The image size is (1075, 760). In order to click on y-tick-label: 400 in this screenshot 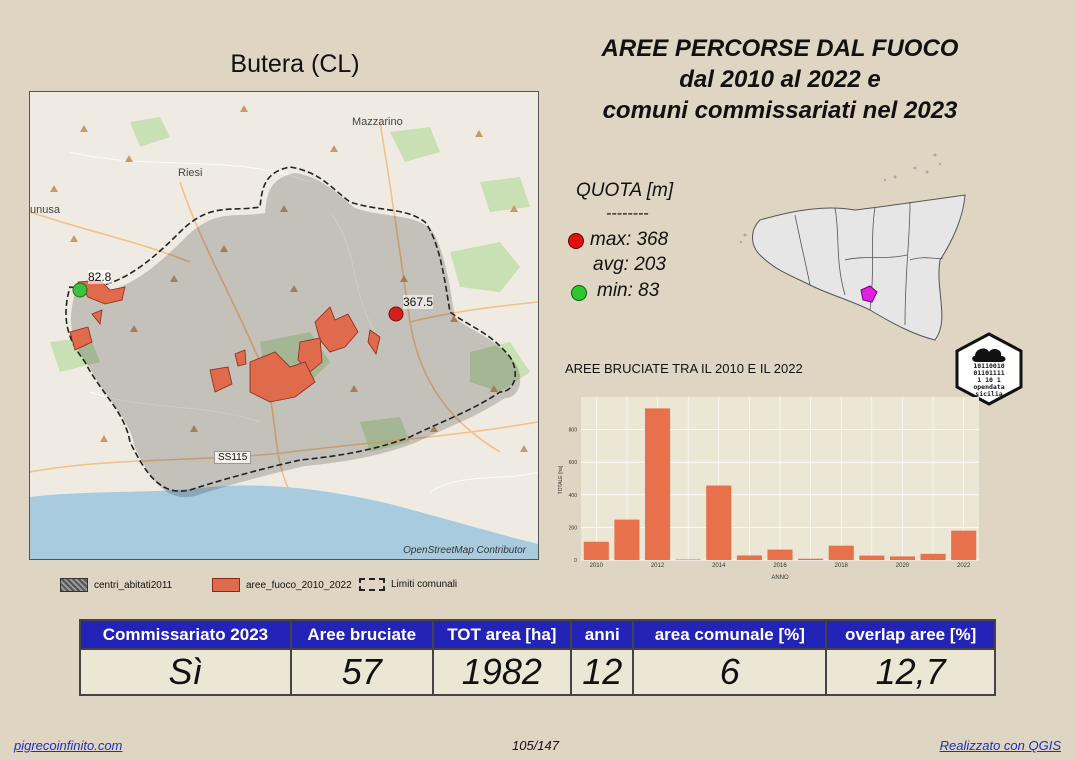, I will do `click(573, 496)`.